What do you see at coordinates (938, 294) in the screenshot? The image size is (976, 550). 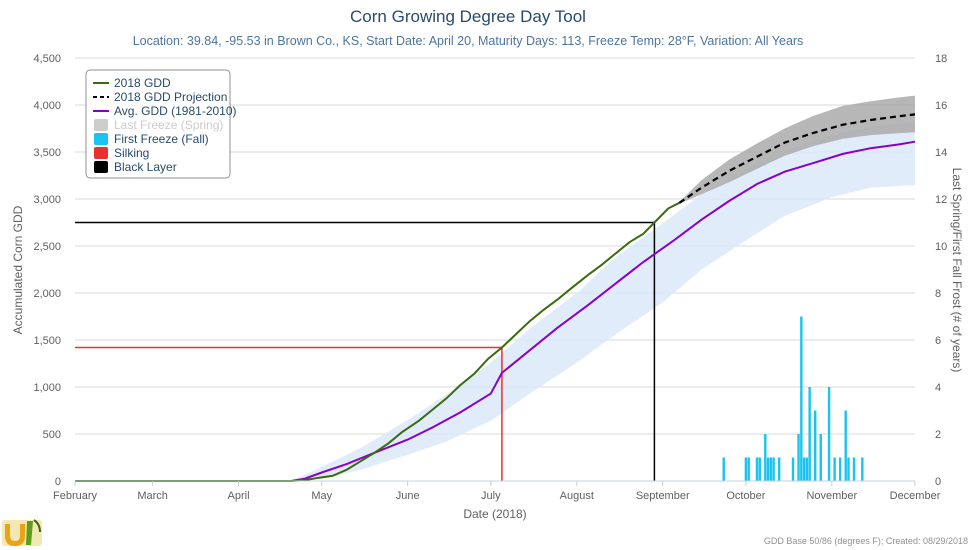 I see `y2-tick-label: 8` at bounding box center [938, 294].